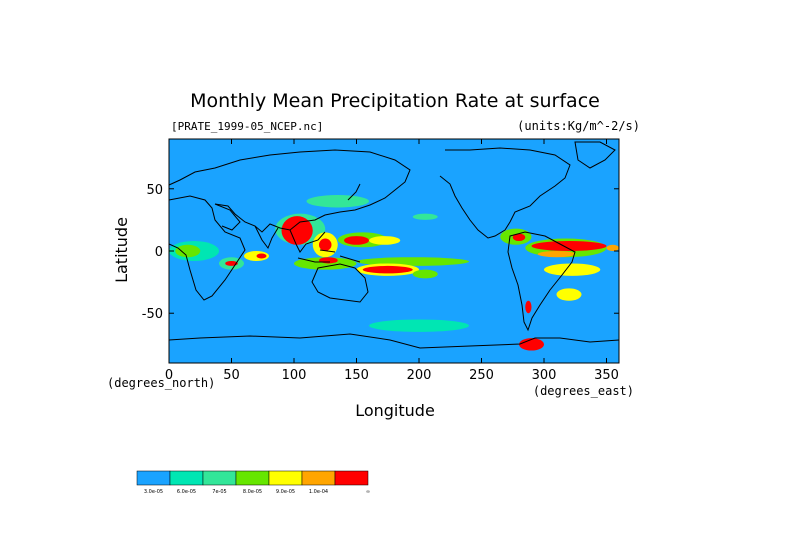  Describe the element at coordinates (368, 492) in the screenshot. I see `colorbar-label: ∞` at that location.